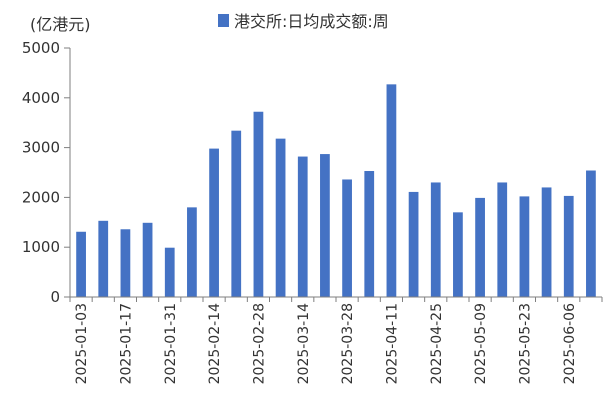 This screenshot has width=606, height=409. What do you see at coordinates (60, 24) in the screenshot?
I see `y-axis-unit-label: (亿港元)` at bounding box center [60, 24].